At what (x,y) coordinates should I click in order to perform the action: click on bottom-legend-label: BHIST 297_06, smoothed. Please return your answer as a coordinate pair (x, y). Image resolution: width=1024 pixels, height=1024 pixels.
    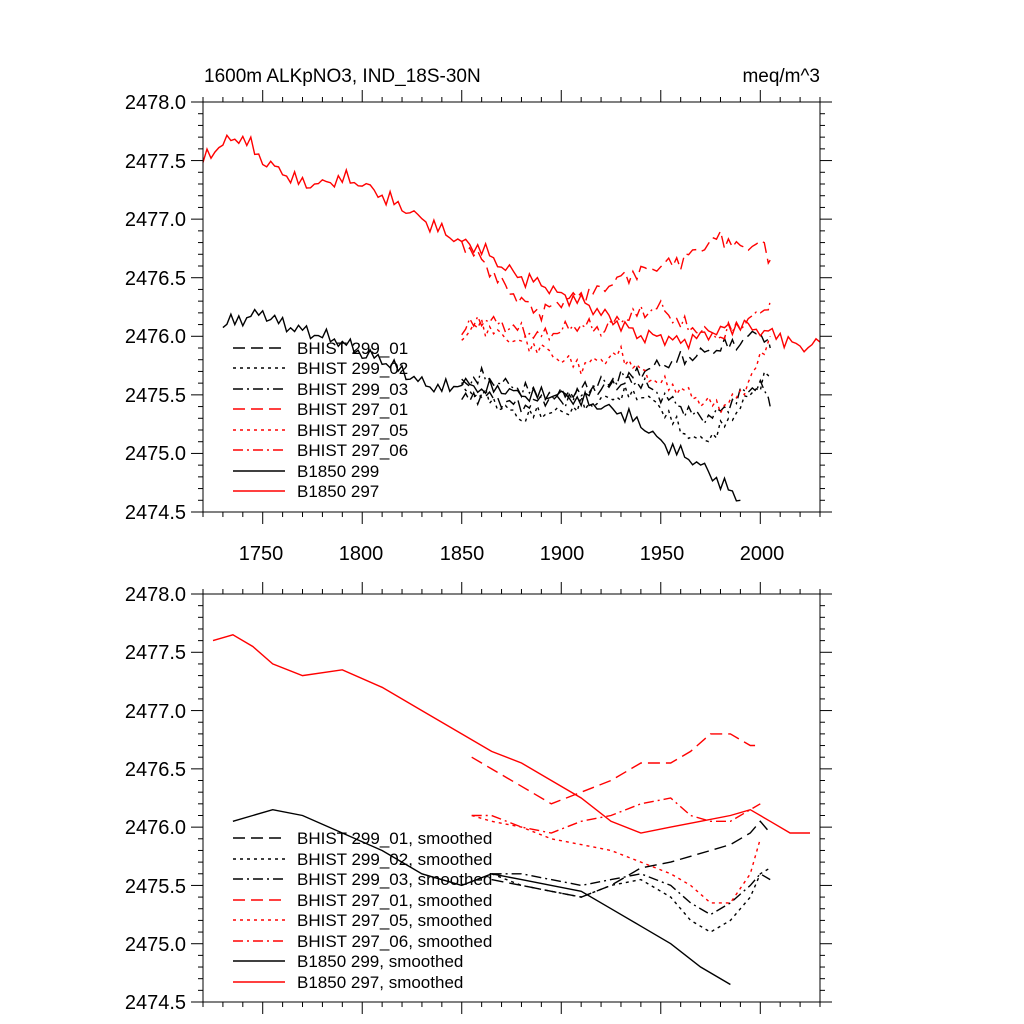
    Looking at the image, I should click on (394, 941).